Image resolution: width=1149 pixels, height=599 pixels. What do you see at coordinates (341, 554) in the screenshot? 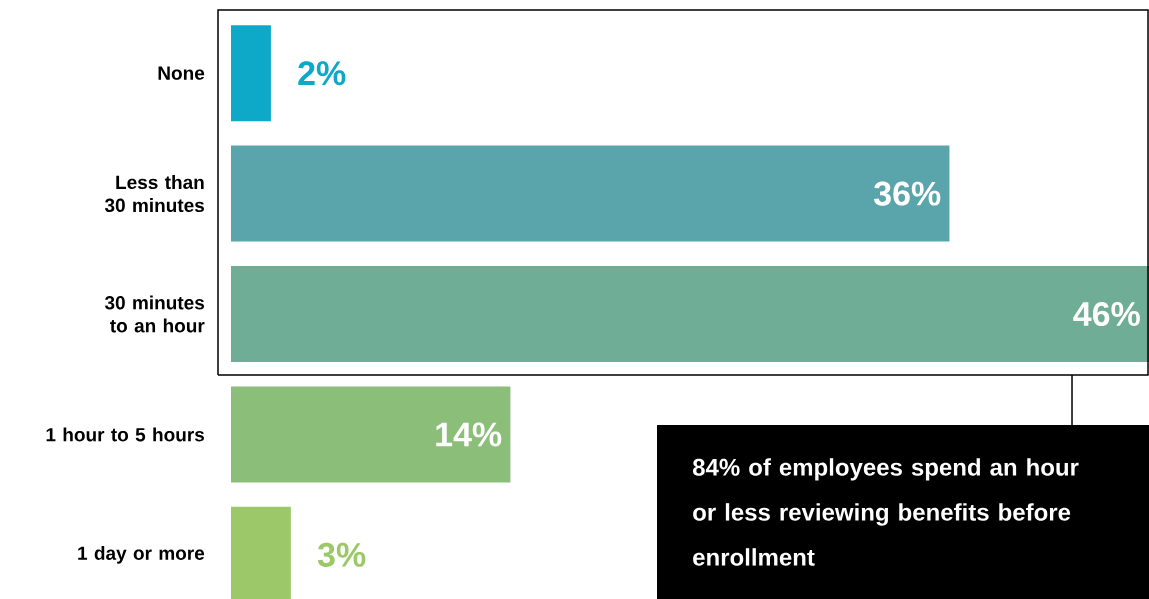
I see `data-label: 3%` at bounding box center [341, 554].